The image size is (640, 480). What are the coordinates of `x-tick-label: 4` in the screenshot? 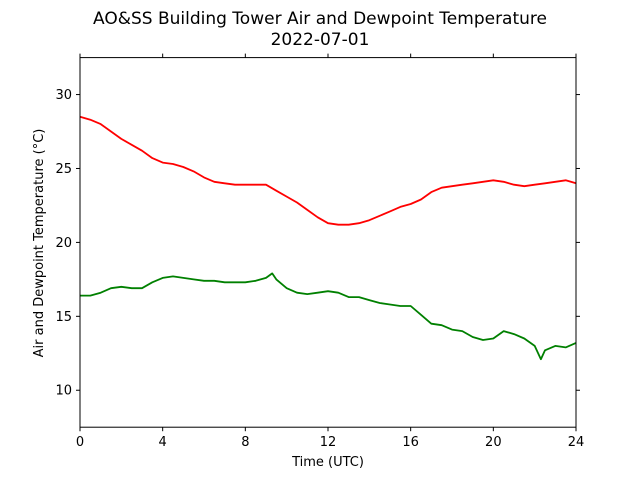 It's located at (163, 442).